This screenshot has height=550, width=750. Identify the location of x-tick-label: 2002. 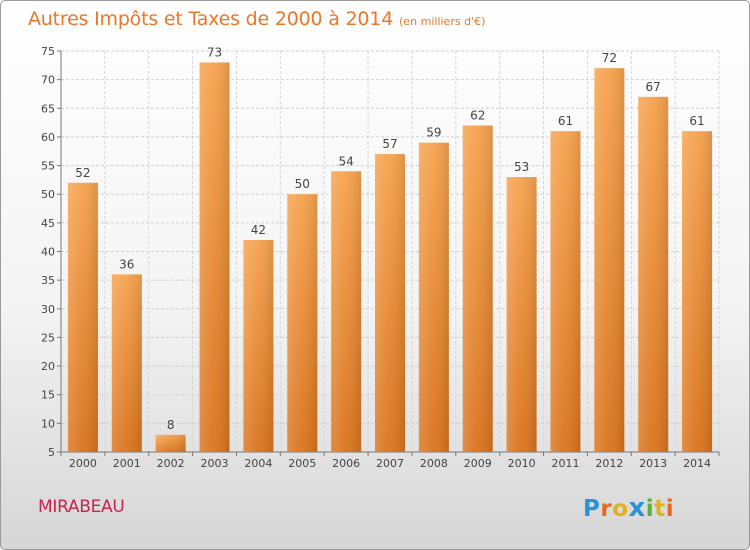
(171, 463).